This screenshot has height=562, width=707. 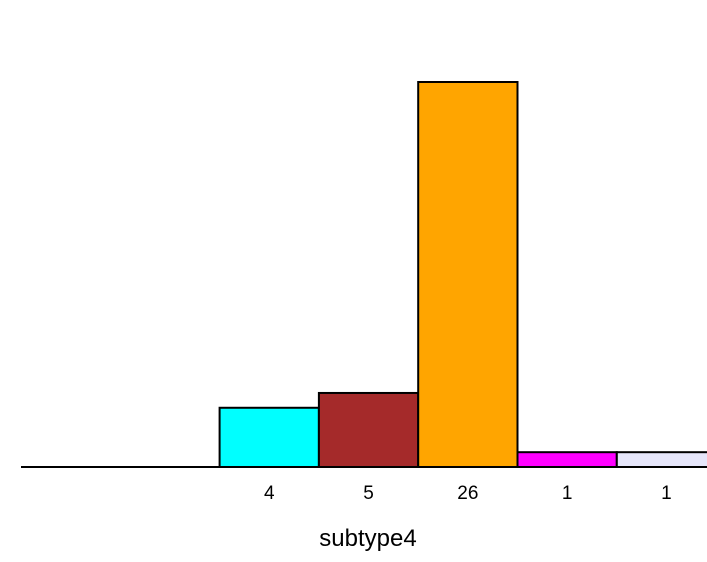 I want to click on tick-label-6: 1, so click(x=666, y=493).